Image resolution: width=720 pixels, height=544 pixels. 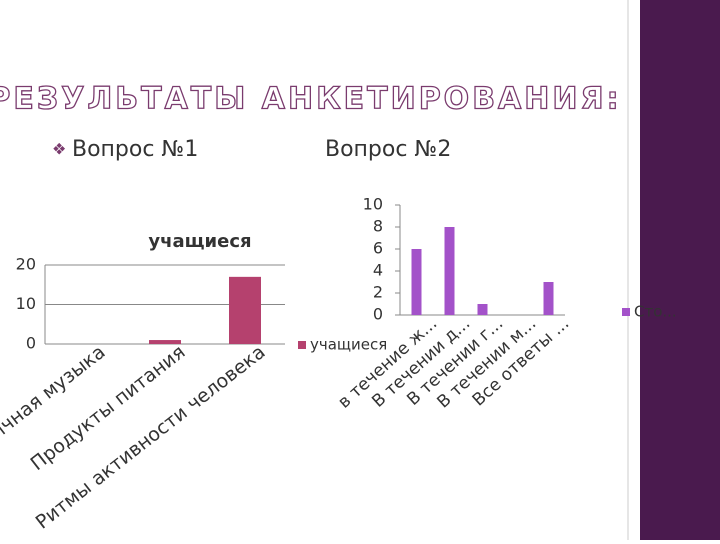 I want to click on chart-title: учащиеся, so click(x=199, y=241).